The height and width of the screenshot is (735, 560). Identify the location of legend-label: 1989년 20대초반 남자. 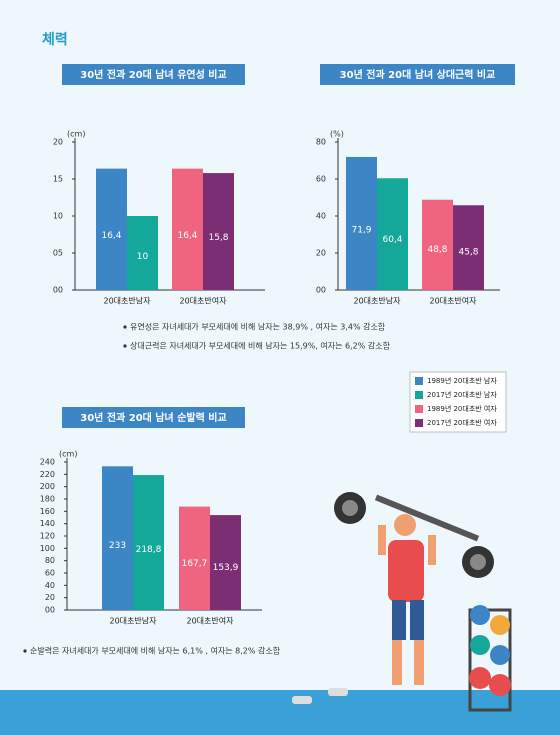
(462, 380).